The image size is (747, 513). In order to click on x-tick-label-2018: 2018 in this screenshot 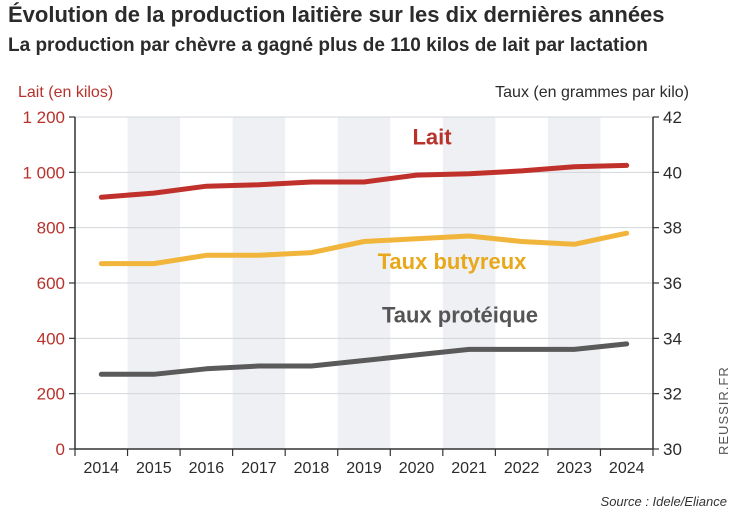, I will do `click(312, 468)`.